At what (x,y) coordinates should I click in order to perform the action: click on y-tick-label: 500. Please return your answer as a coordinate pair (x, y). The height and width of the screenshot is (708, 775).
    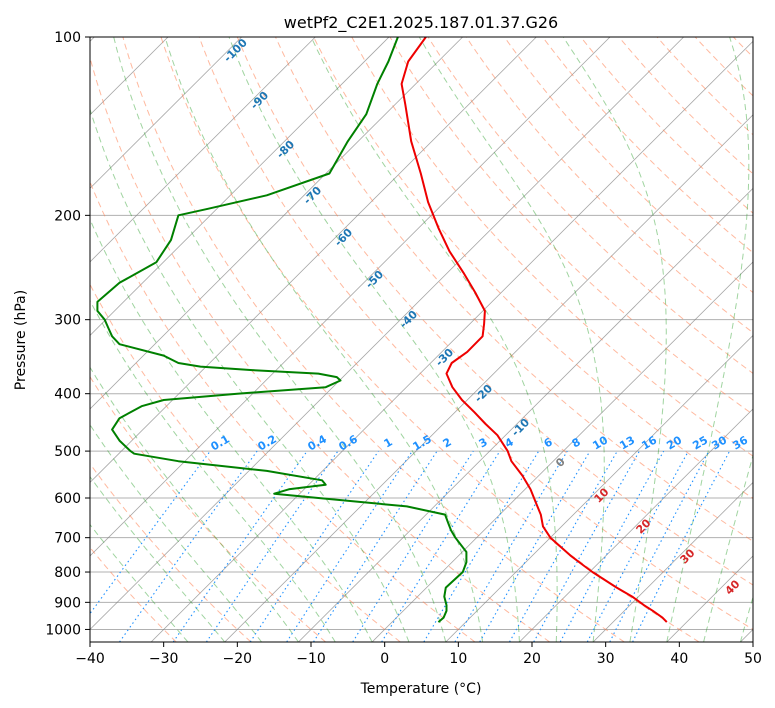
    Looking at the image, I should click on (67, 452).